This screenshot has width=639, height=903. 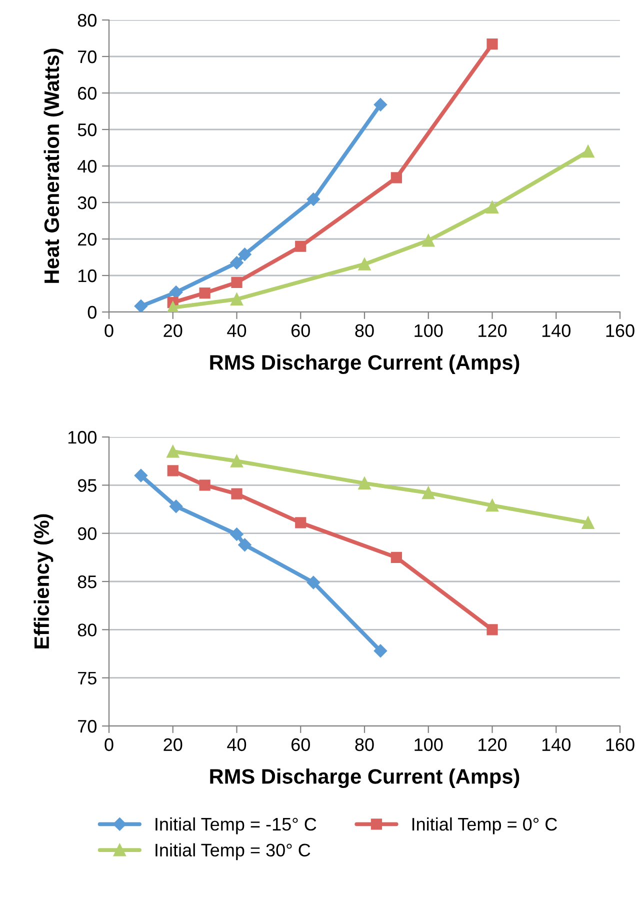 I want to click on legend-label: Initial Temp = 0° C, so click(x=484, y=825).